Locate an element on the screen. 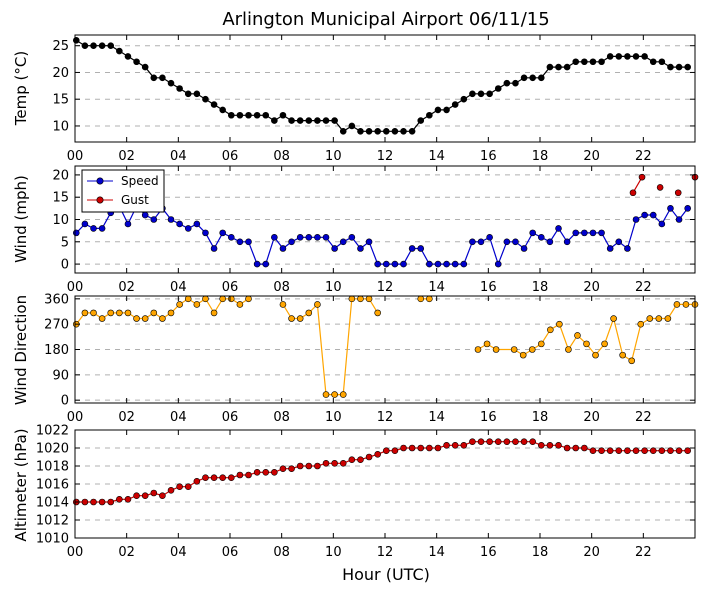 Image resolution: width=705 pixels, height=594 pixels. wind-legend: Speed Gust is located at coordinates (123, 191).